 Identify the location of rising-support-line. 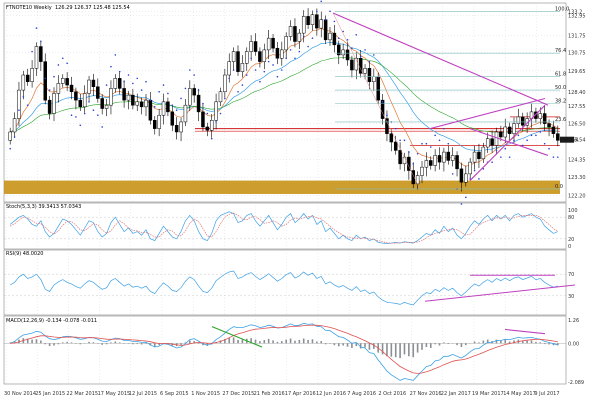
(507, 142).